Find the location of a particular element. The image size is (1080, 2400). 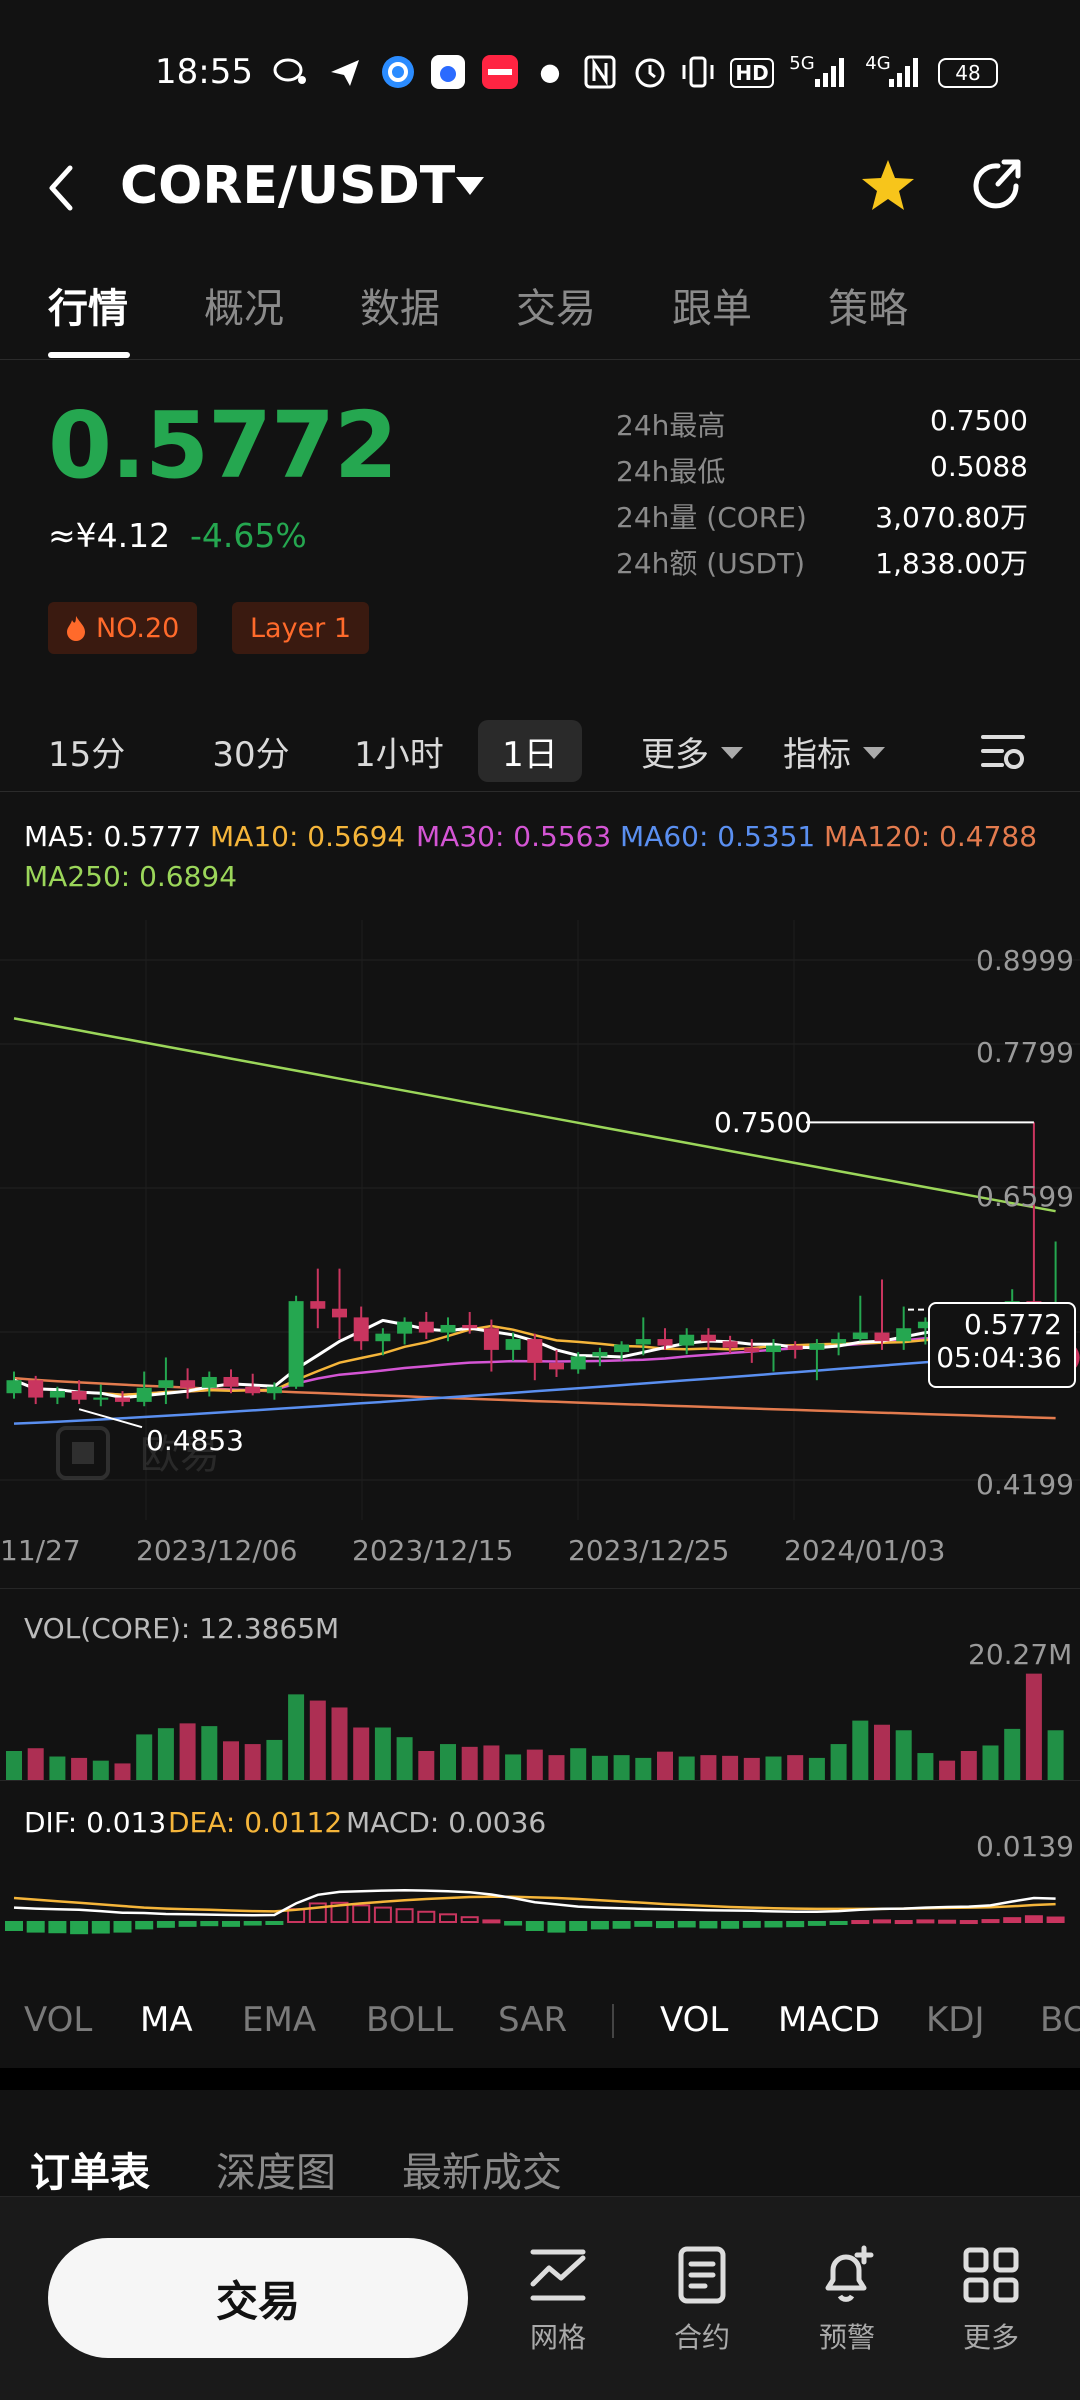

main-indicator-ema: EMA is located at coordinates (279, 2020).